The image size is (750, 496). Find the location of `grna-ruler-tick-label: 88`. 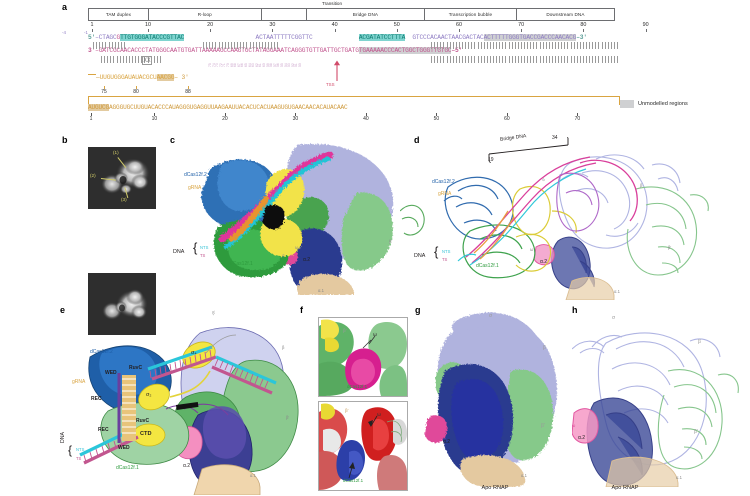

grna-ruler-tick-label: 88 is located at coordinates (188, 91).